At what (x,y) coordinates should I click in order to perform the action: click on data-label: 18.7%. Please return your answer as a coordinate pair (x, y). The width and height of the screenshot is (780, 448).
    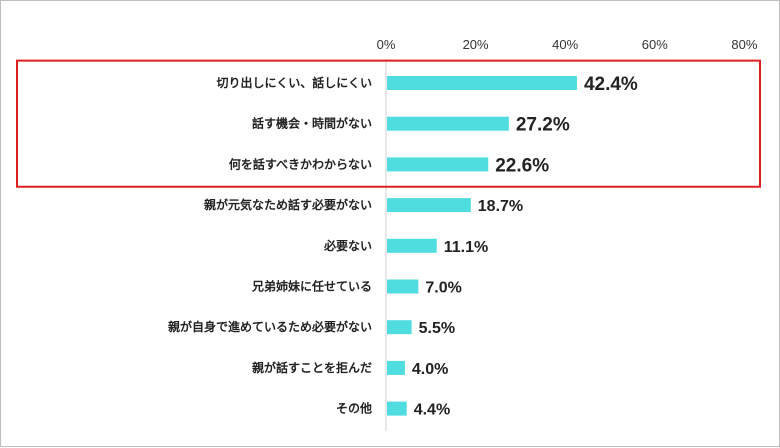
    Looking at the image, I should click on (500, 206).